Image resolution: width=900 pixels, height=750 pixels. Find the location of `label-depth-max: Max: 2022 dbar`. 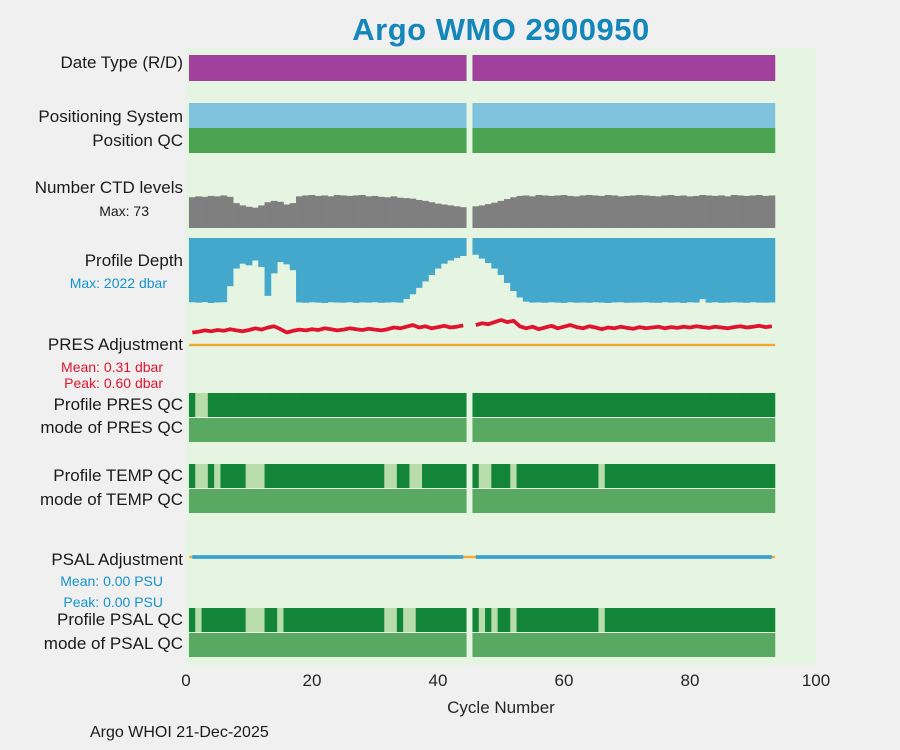

label-depth-max: Max: 2022 dbar is located at coordinates (118, 283).